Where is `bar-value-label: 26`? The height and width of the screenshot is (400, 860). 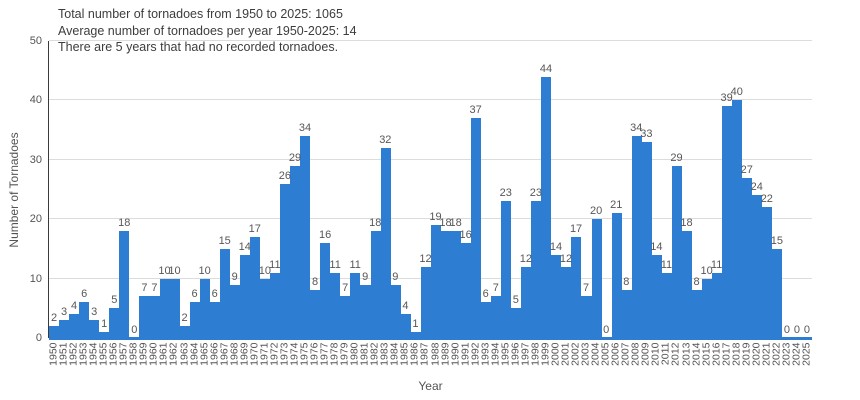
bar-value-label: 26 is located at coordinates (285, 175).